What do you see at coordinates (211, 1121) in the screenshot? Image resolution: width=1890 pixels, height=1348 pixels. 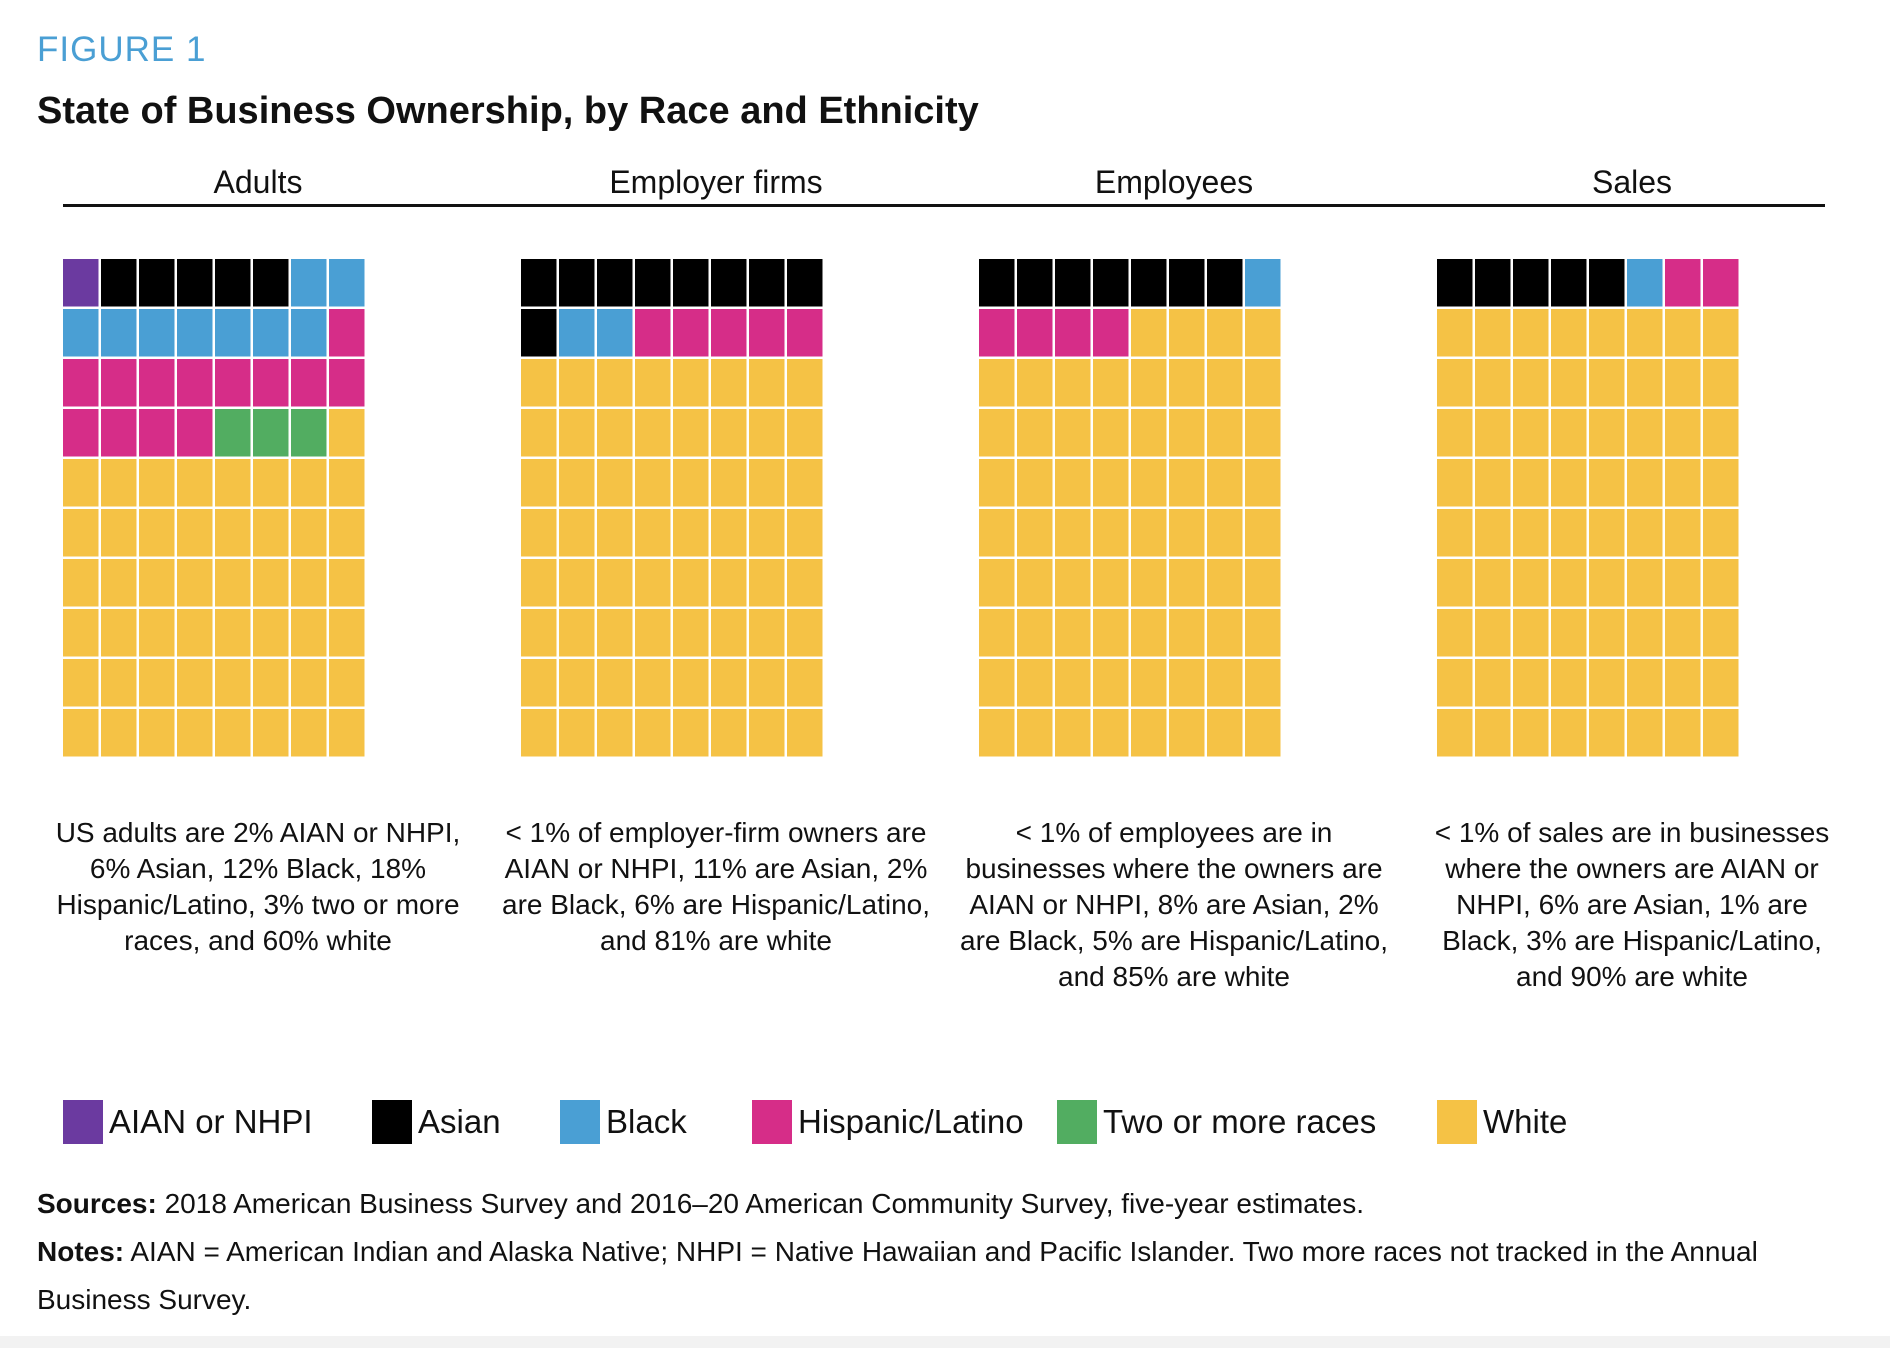 I see `legend-label: AIAN or NHPI` at bounding box center [211, 1121].